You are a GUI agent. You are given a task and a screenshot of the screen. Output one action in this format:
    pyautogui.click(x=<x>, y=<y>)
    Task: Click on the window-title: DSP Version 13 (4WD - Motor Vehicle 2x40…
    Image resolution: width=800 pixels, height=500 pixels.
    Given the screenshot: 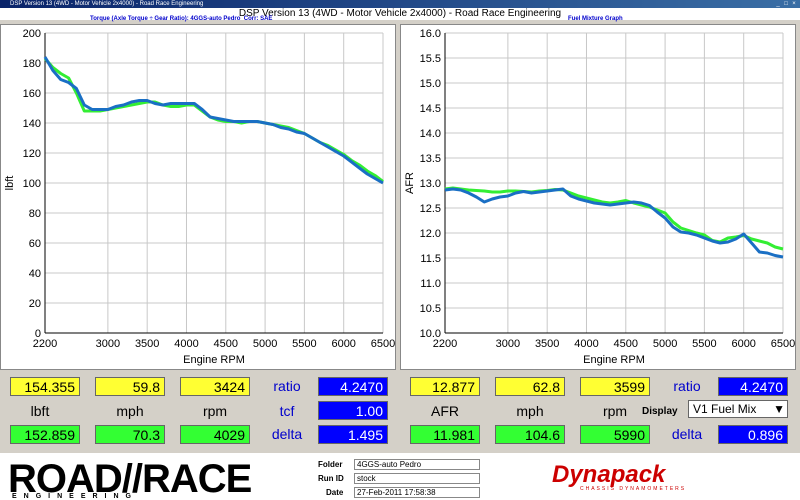 What is the action you would take?
    pyautogui.click(x=107, y=4)
    